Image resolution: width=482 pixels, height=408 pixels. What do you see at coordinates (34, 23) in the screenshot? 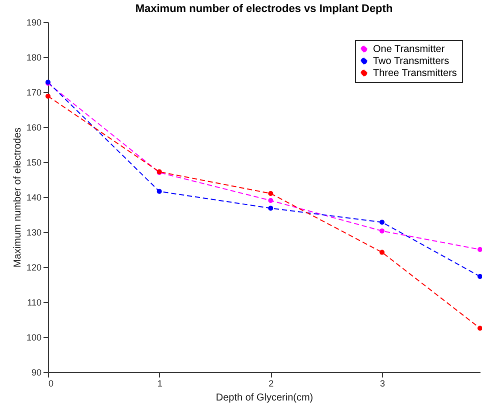
I see `y-tick-label: 190` at bounding box center [34, 23].